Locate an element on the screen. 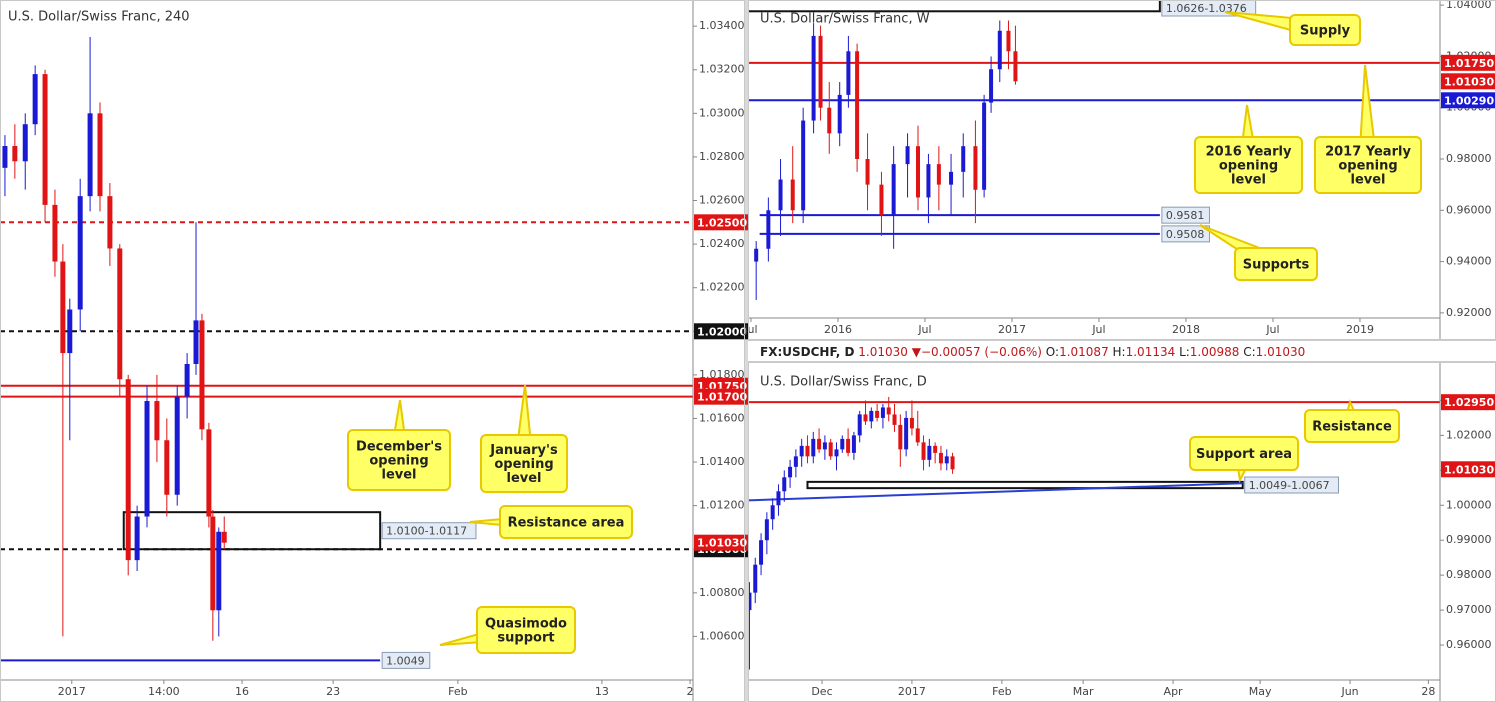 The width and height of the screenshot is (1496, 702). callout-text: December's is located at coordinates (399, 447).